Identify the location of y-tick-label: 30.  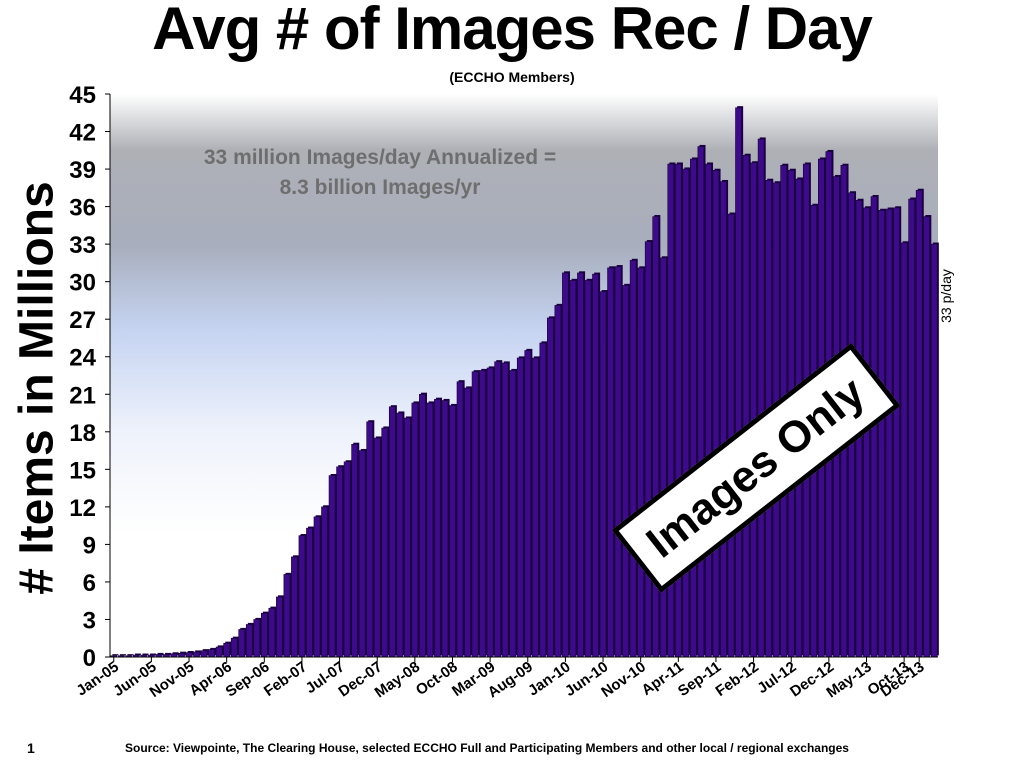
(82, 283).